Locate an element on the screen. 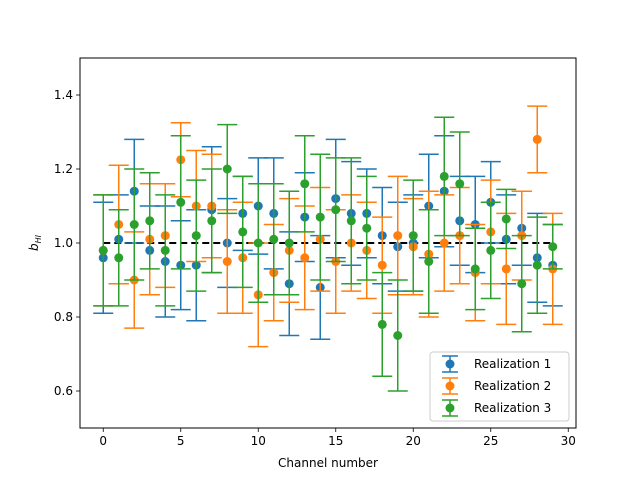 This screenshot has height=480, width=640. legend-label: Realization 2 is located at coordinates (512, 386).